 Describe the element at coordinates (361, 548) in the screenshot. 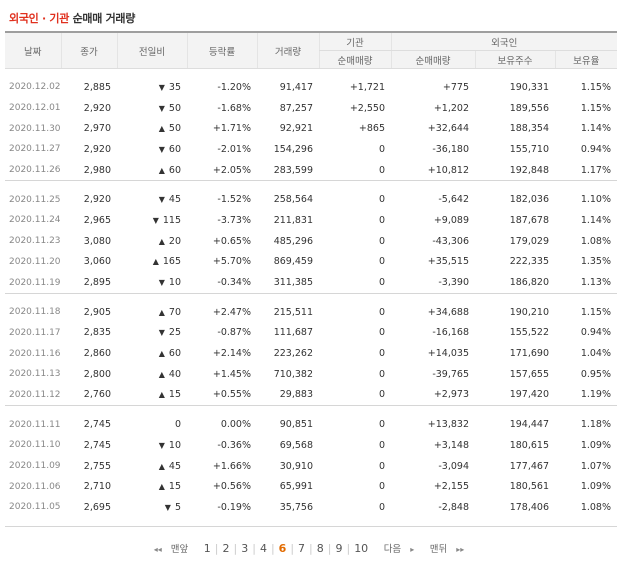

I see `page-link-10: 10` at that location.